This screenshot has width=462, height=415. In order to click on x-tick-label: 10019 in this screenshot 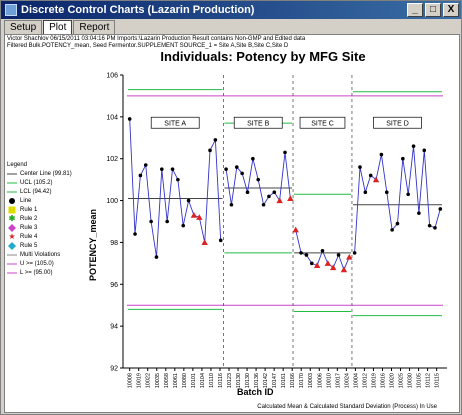, I will do `click(374, 380)`.